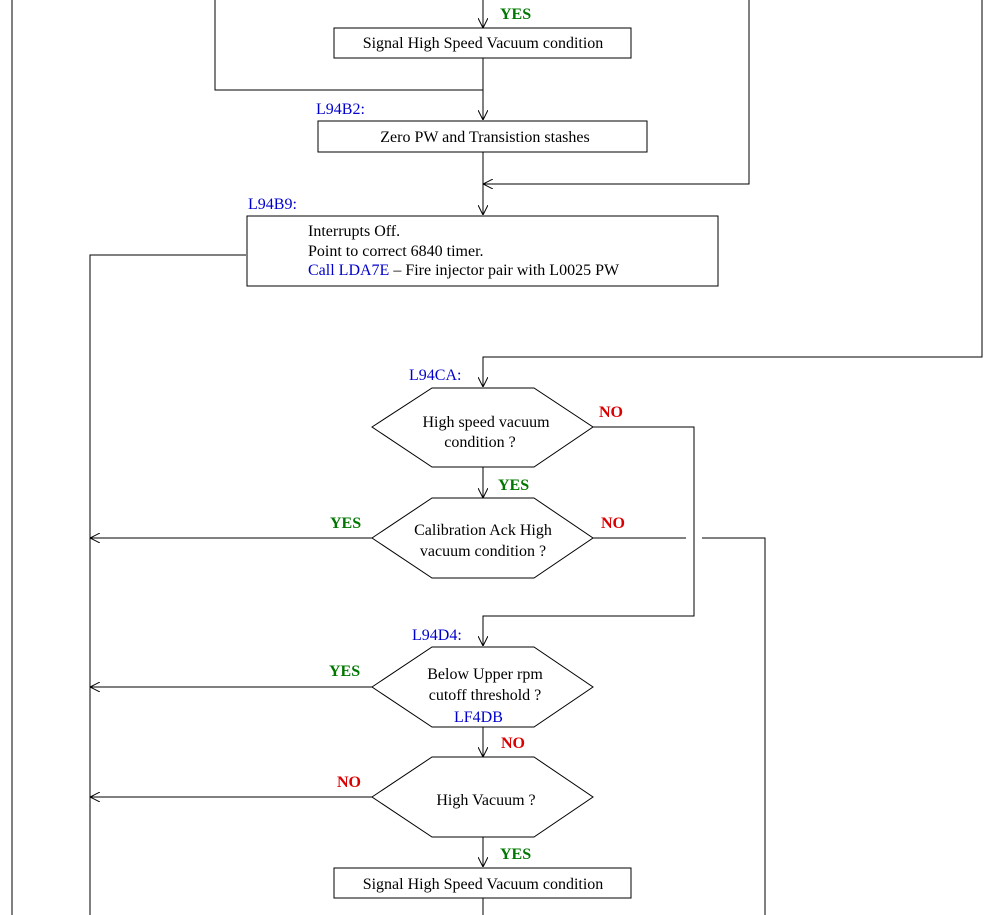 The image size is (1000, 915). I want to click on zero-pw-box: Zero PW and Transistion stashes, so click(482, 136).